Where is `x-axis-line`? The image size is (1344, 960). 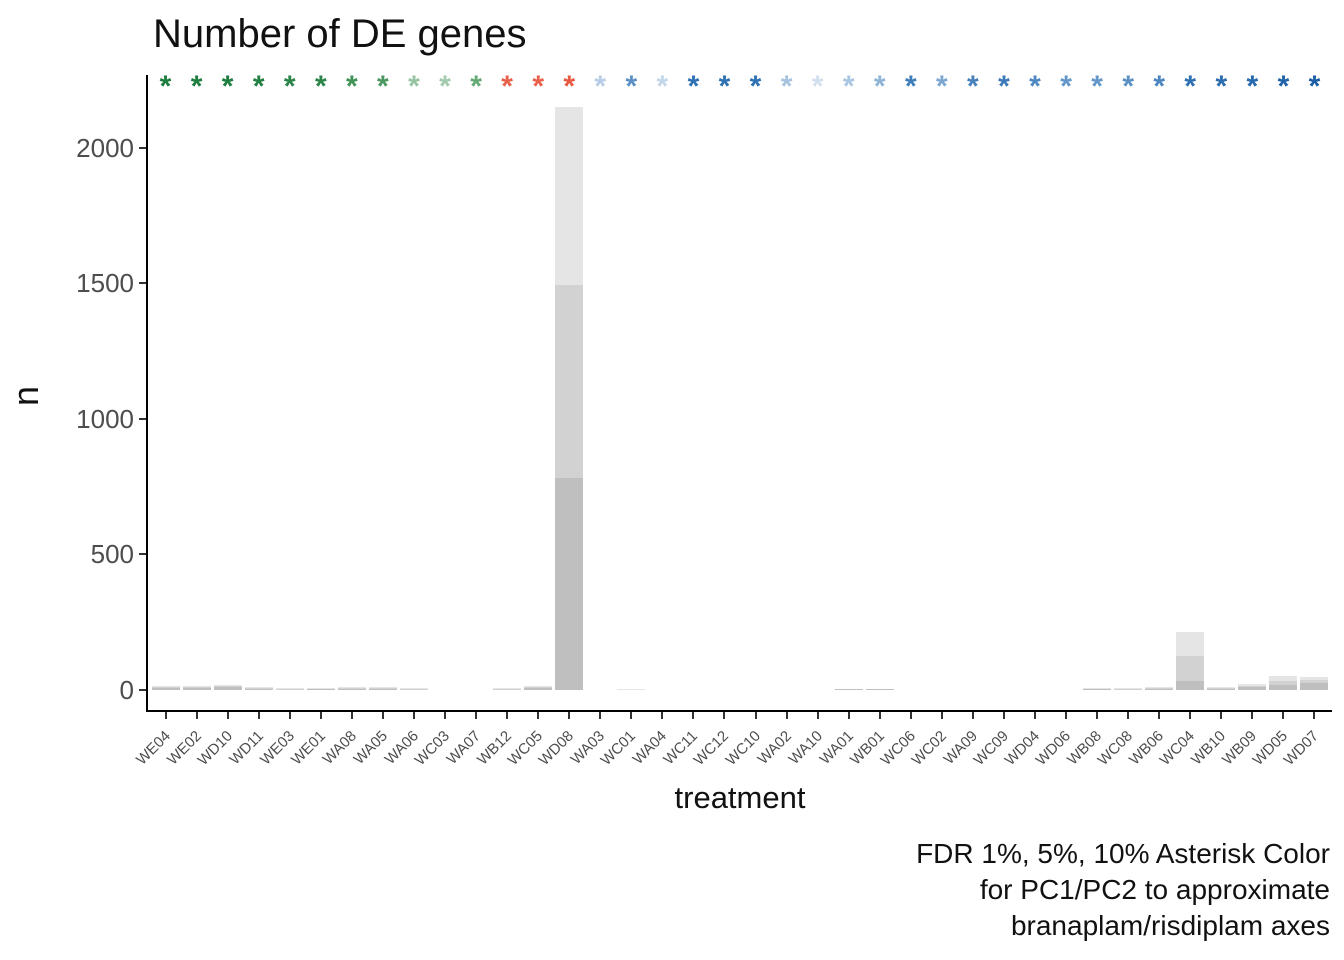 x-axis-line is located at coordinates (739, 711).